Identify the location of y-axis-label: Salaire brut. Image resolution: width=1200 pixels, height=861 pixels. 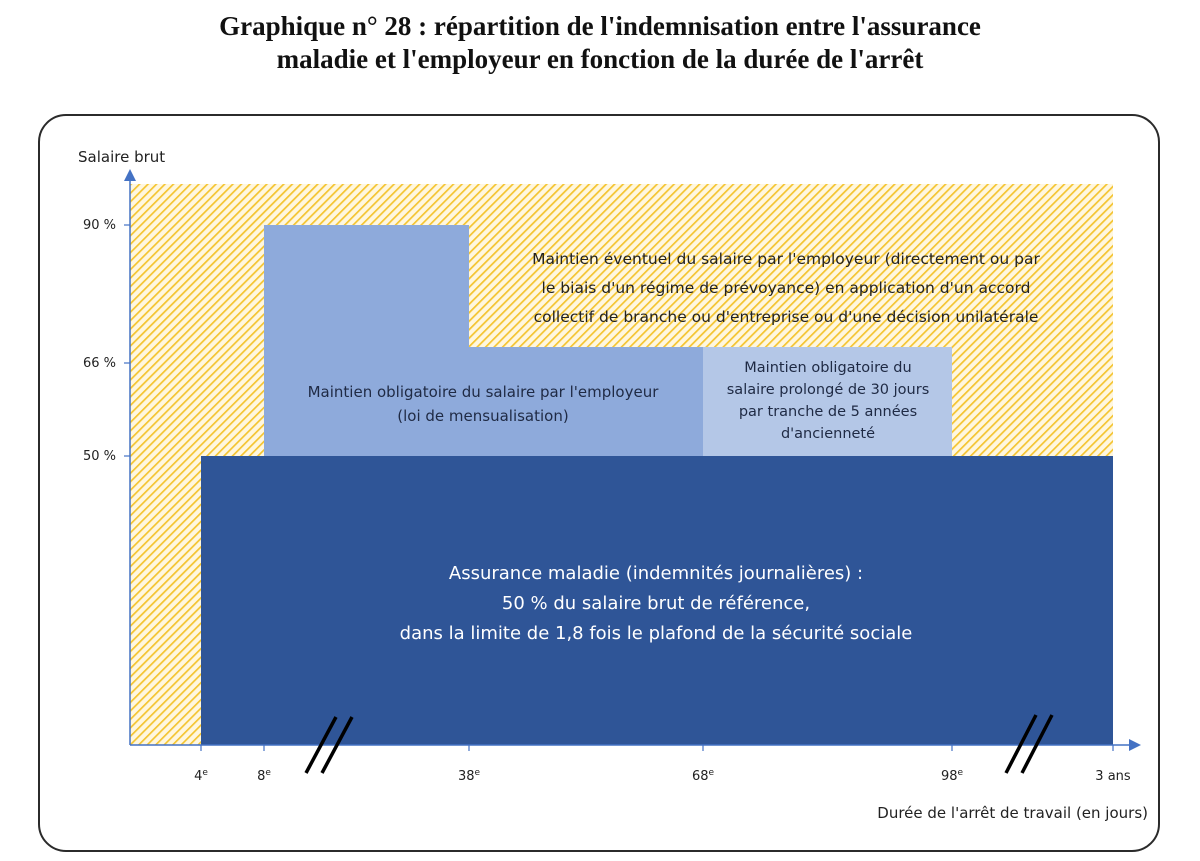
(121, 157).